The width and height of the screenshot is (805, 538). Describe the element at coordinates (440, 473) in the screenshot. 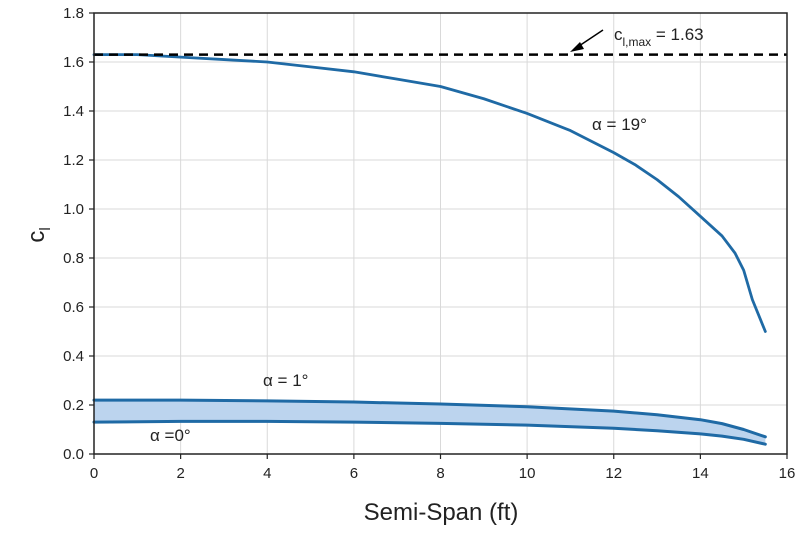

I see `x-tick-label: 8` at that location.